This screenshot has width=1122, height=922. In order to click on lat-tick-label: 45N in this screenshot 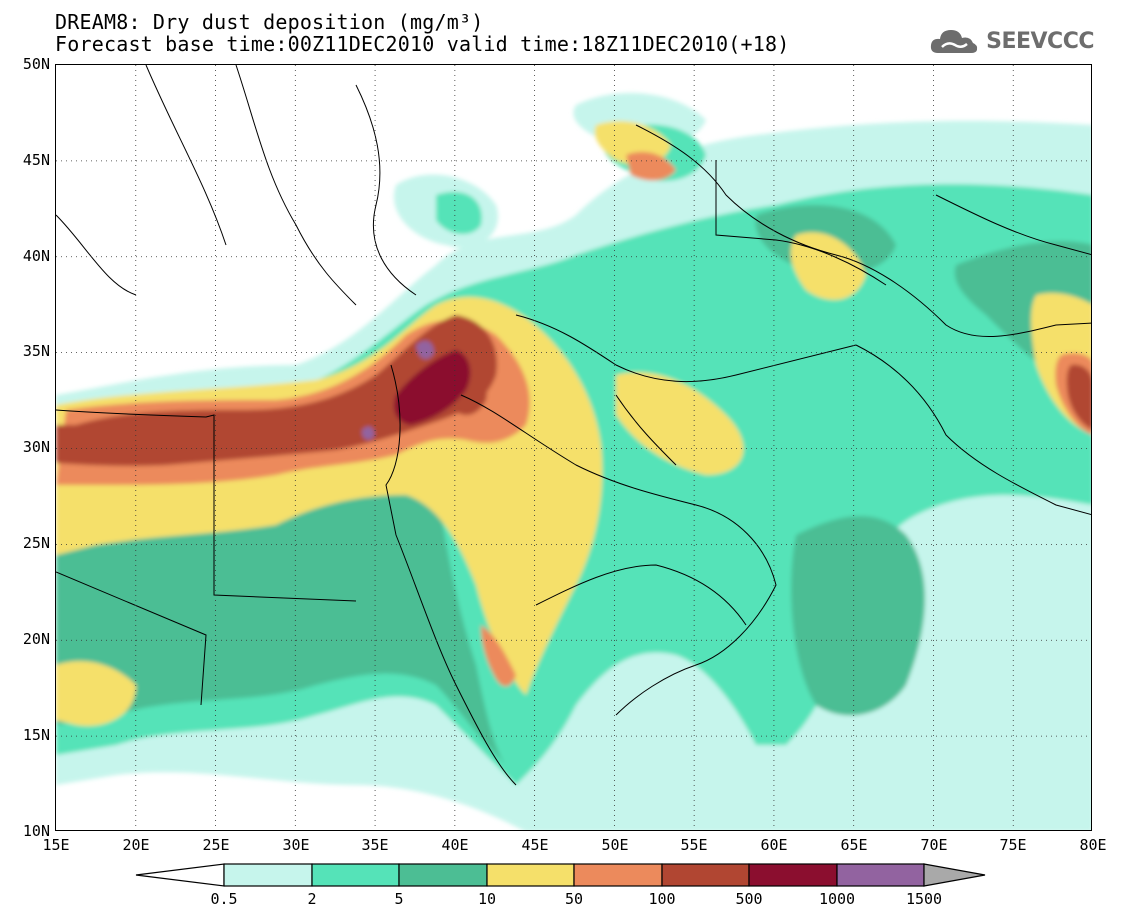, I will do `click(36, 160)`.